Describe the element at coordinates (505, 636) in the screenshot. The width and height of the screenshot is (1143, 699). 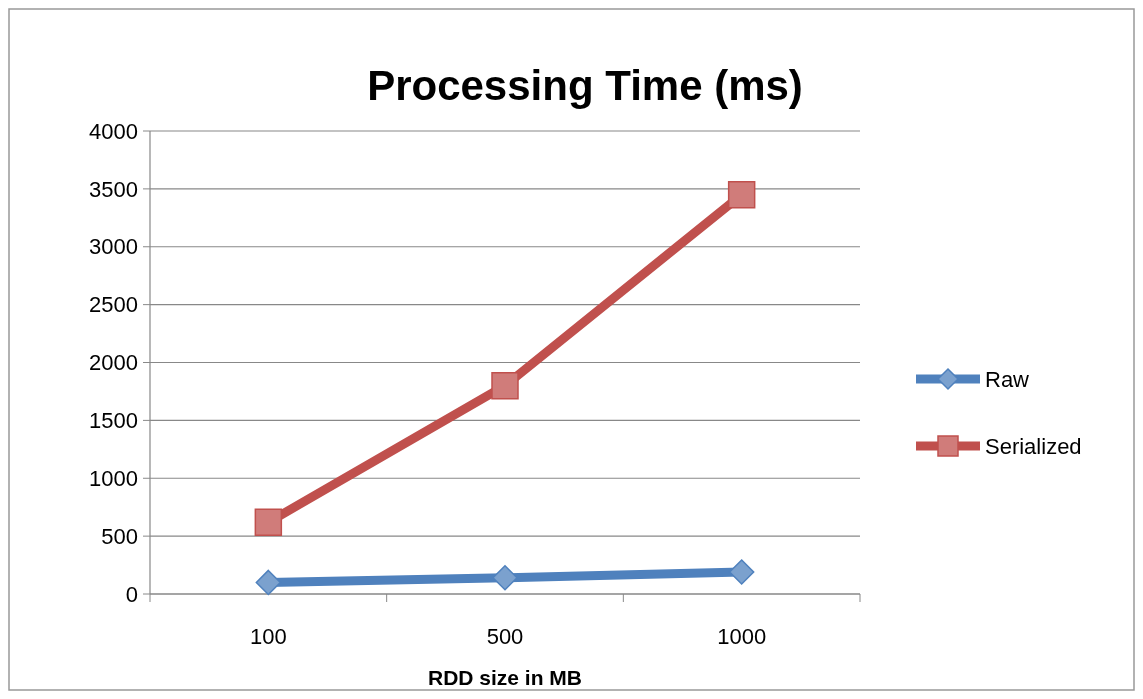
I see `x-tick-label: 500` at that location.